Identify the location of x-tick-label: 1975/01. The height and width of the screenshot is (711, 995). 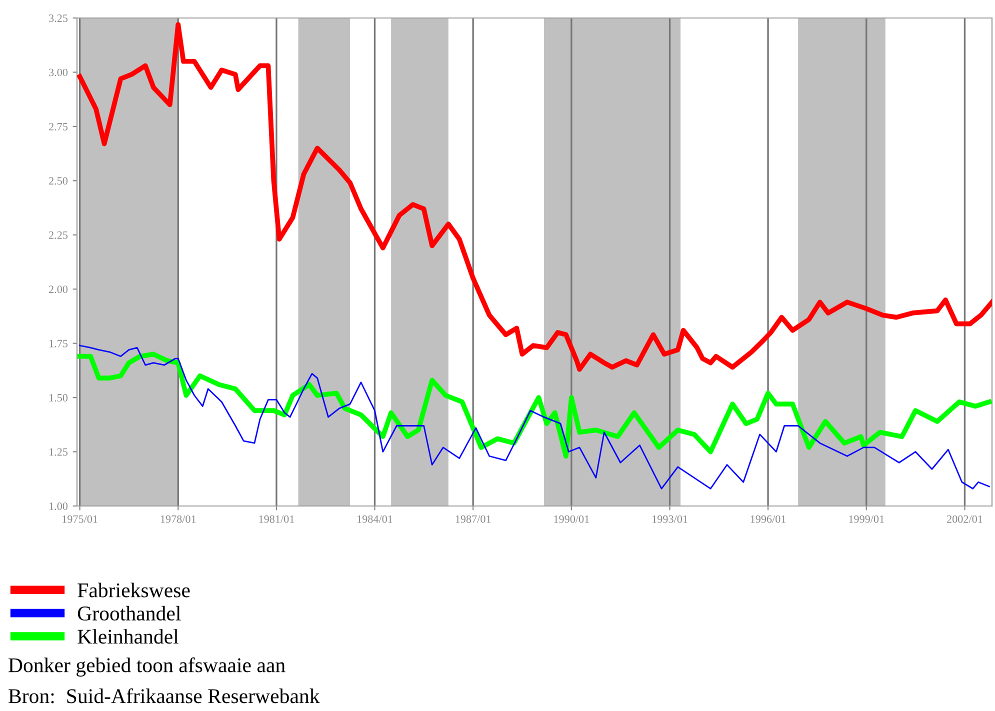
(80, 519).